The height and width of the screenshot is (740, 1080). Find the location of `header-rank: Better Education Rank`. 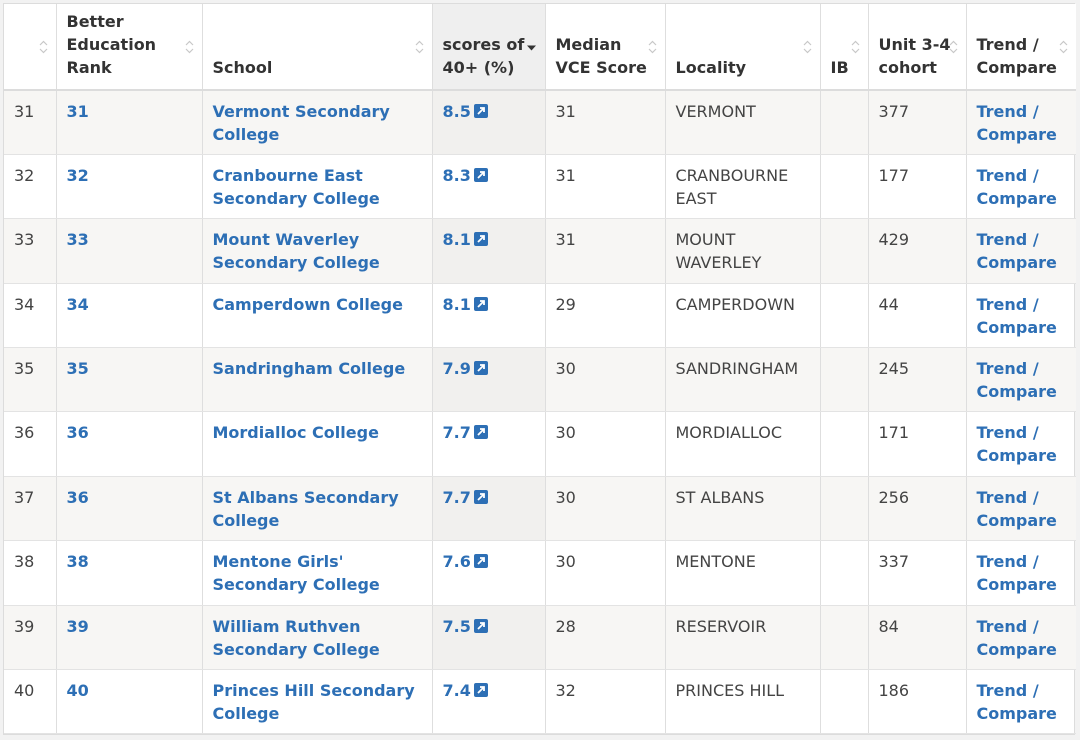

header-rank: Better Education Rank is located at coordinates (129, 47).